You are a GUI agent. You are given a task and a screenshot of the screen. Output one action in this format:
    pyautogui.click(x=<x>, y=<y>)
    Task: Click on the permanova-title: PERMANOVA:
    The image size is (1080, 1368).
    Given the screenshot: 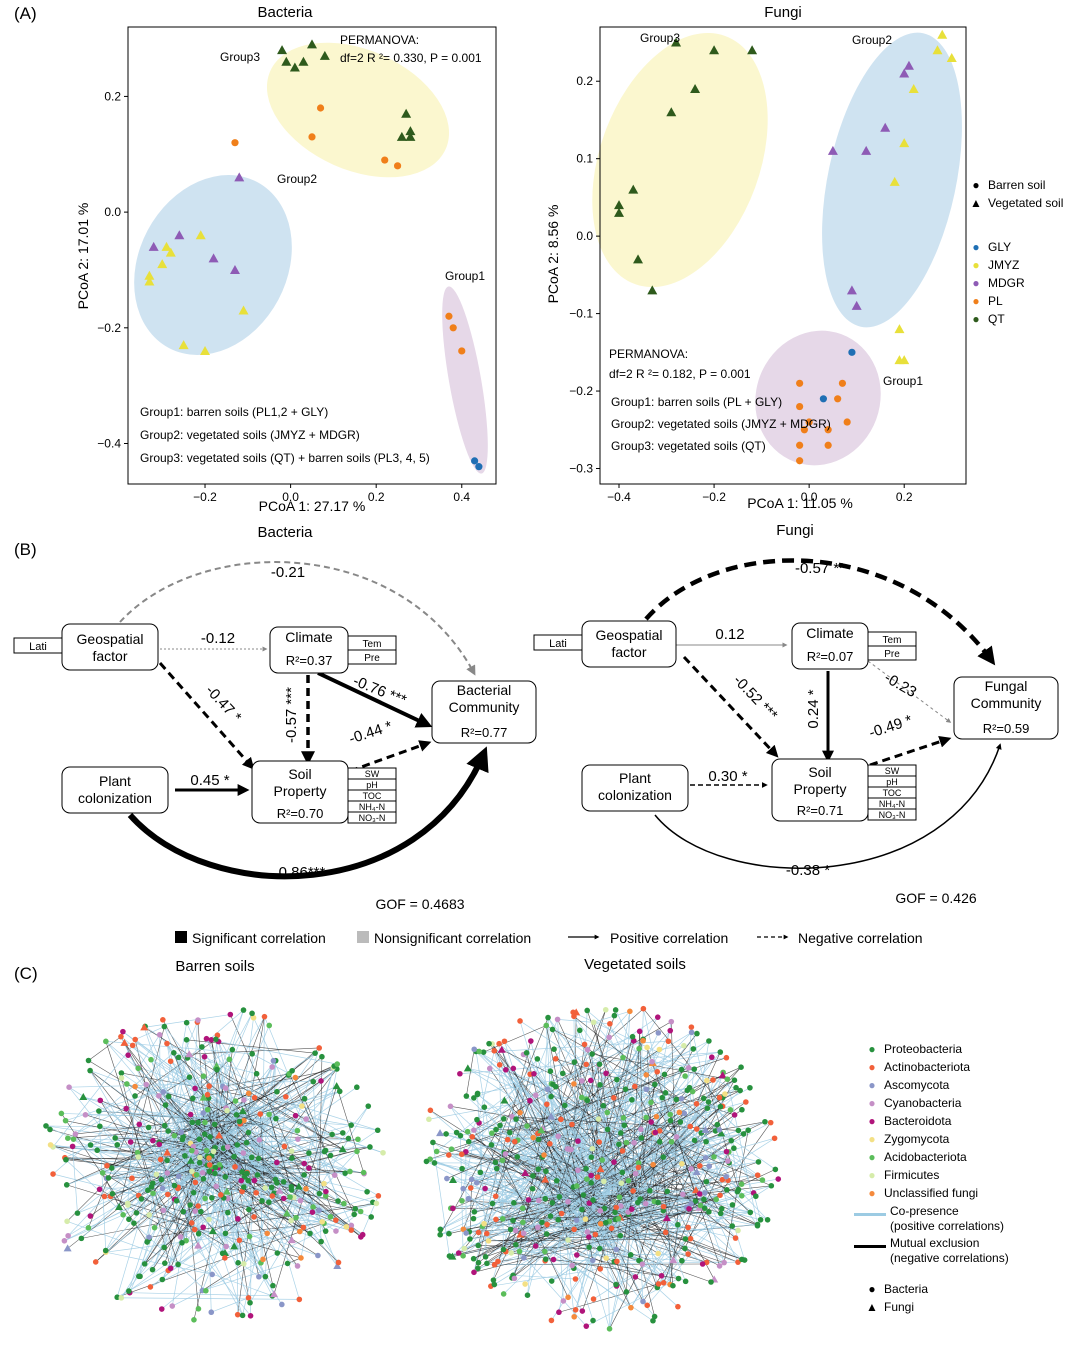 What is the action you would take?
    pyautogui.click(x=648, y=354)
    